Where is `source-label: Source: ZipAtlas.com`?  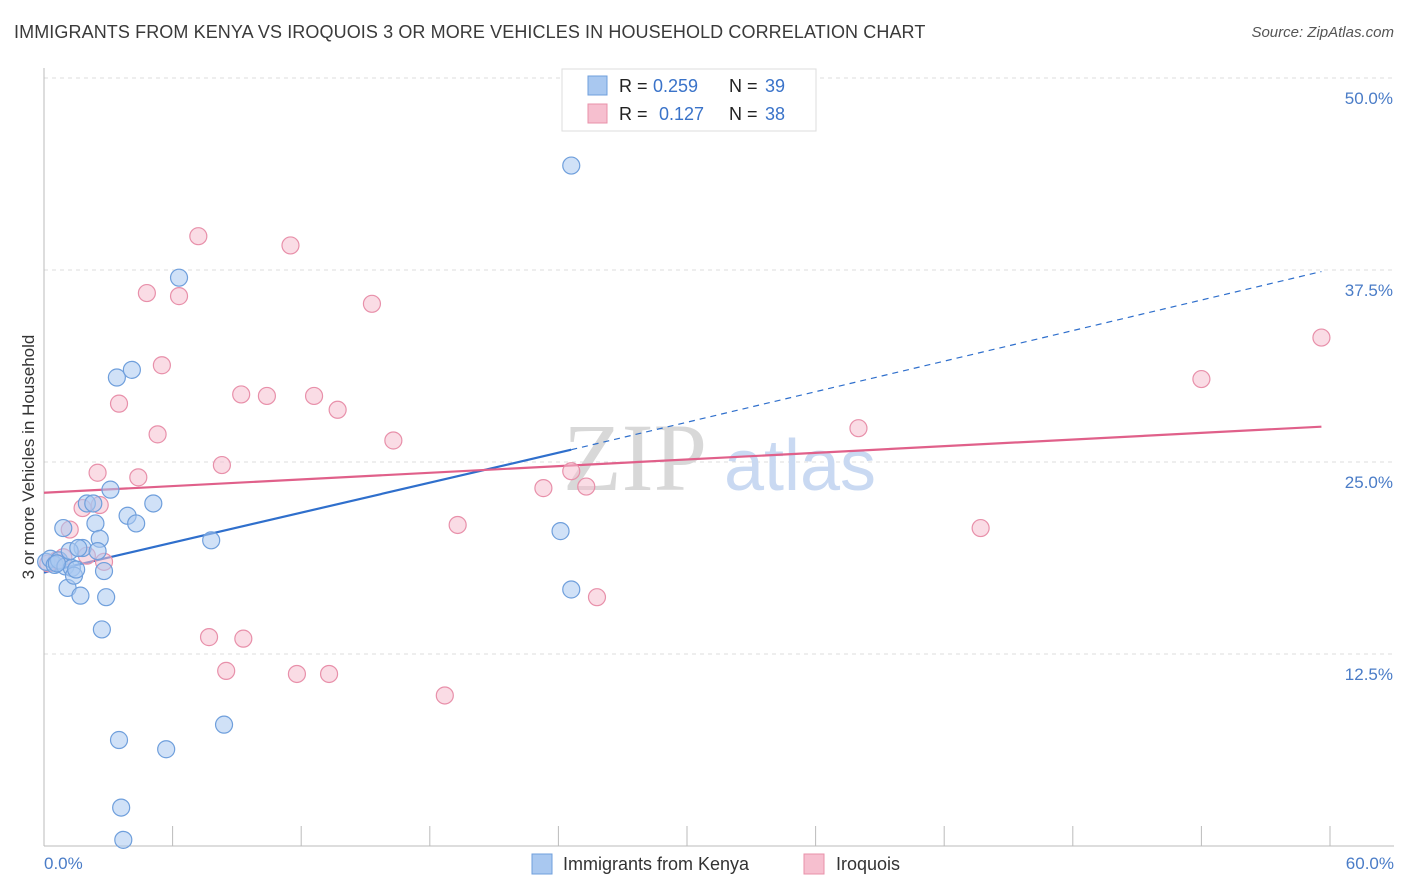
source-label: Source: ZipAtlas.com is located at coordinates (1322, 32).